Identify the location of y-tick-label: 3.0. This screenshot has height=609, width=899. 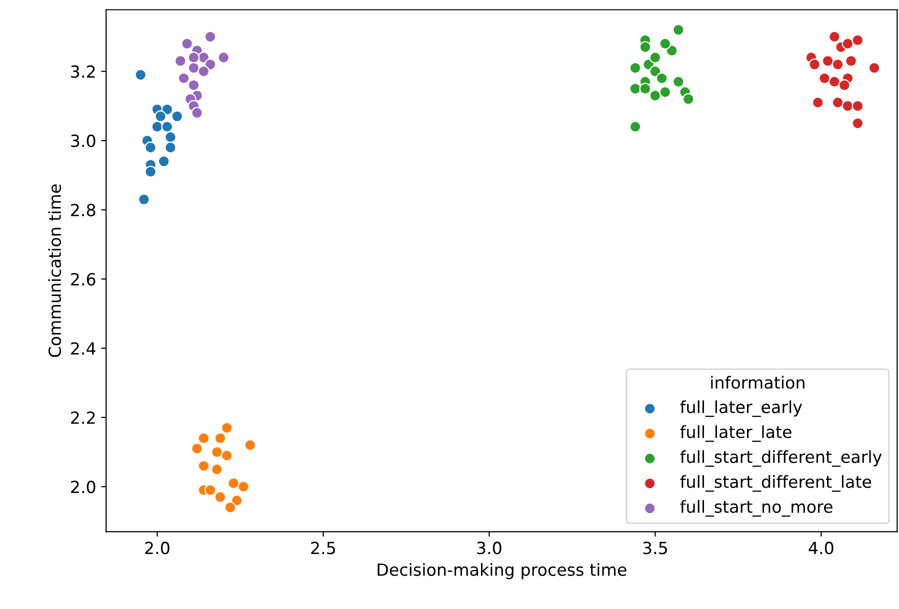
(83, 141).